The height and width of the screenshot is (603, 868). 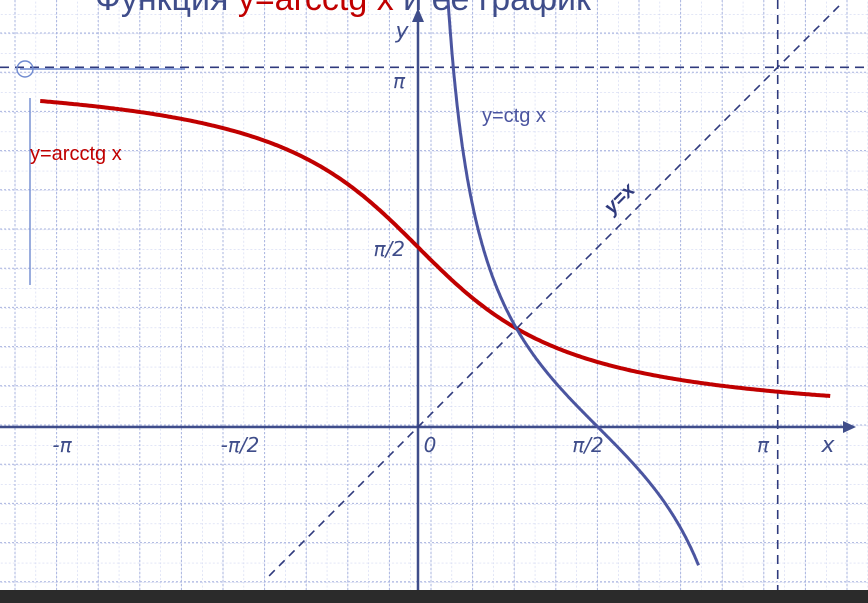 What do you see at coordinates (763, 445) in the screenshot?
I see `x-tick-label: π` at bounding box center [763, 445].